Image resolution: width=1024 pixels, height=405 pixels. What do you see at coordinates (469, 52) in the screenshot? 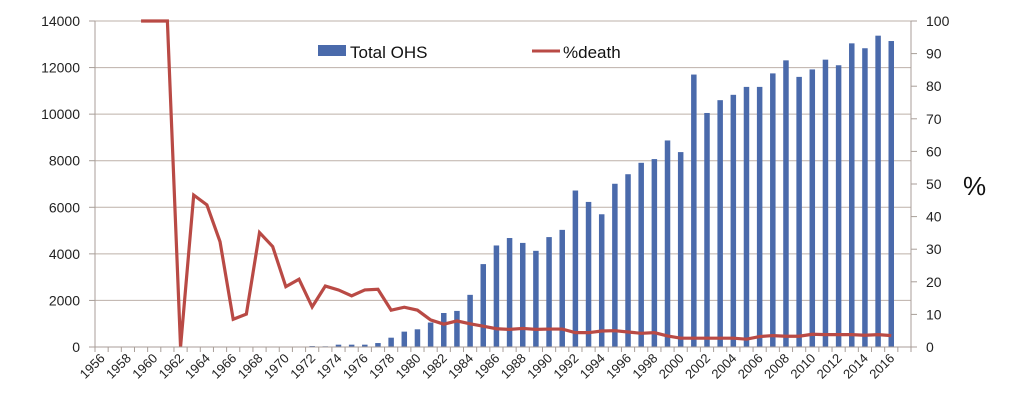
I see `legend: Total OHS %death` at bounding box center [469, 52].